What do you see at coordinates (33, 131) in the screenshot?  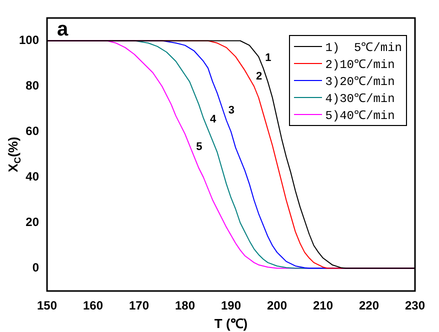 I see `y-tick-label: 60` at bounding box center [33, 131].